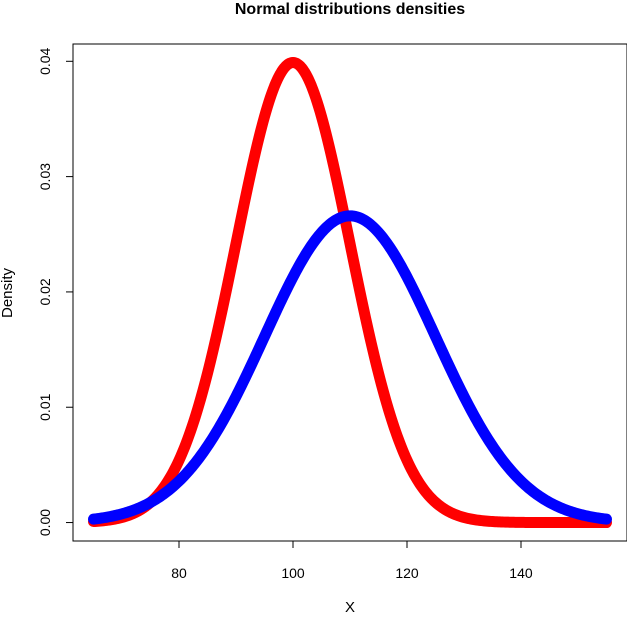 Image resolution: width=627 pixels, height=619 pixels. Describe the element at coordinates (45, 522) in the screenshot. I see `y-tick-label: 0.00` at that location.